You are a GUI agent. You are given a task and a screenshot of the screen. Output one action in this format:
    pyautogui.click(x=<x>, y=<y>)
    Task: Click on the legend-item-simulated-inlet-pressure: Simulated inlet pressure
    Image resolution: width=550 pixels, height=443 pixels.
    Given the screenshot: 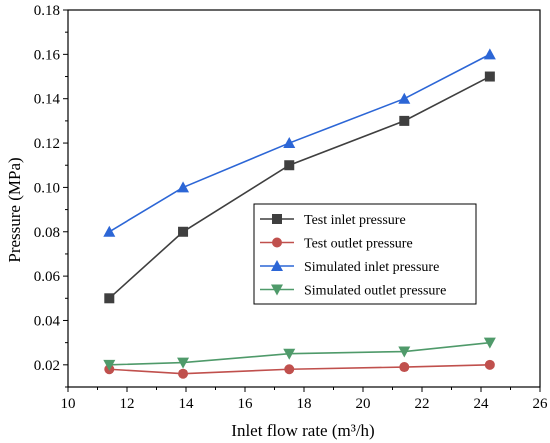 What is the action you would take?
    pyautogui.click(x=349, y=267)
    